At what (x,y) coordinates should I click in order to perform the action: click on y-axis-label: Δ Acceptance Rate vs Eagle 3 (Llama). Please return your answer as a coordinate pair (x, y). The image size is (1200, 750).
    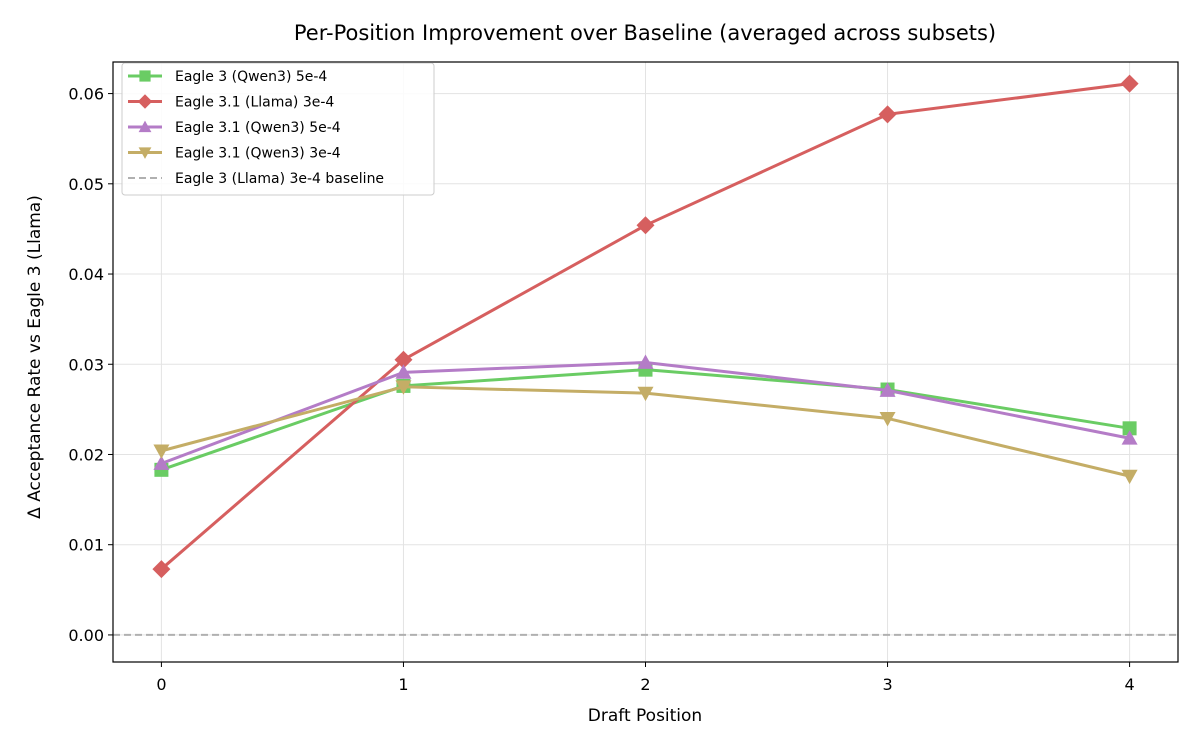
    Looking at the image, I should click on (35, 357).